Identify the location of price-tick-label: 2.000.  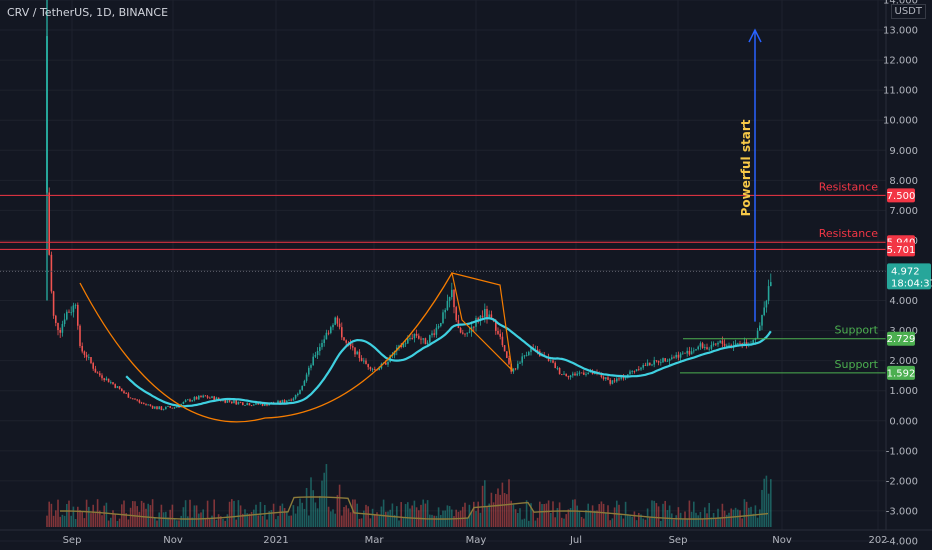
(903, 361).